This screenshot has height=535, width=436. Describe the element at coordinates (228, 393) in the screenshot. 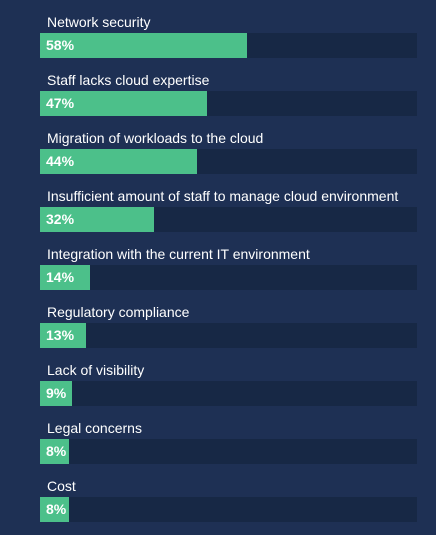

I see `bar-track: 9%` at that location.